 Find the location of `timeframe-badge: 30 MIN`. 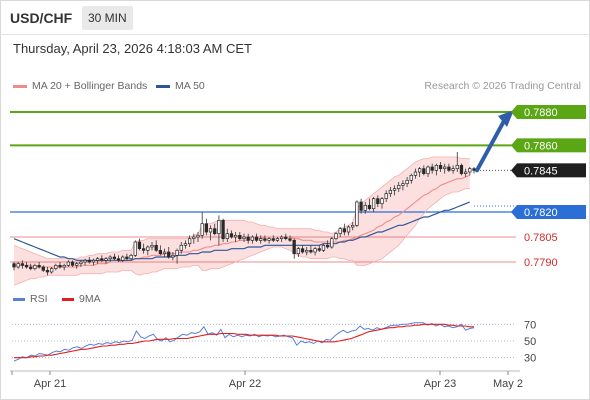

timeframe-badge: 30 MIN is located at coordinates (107, 18).